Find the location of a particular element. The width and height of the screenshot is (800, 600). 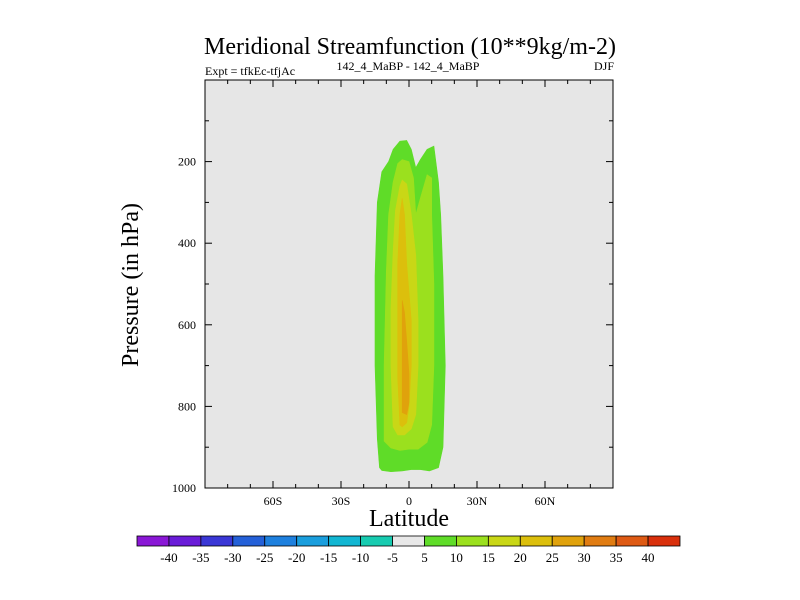

colorbar-label: -35 is located at coordinates (200, 557).